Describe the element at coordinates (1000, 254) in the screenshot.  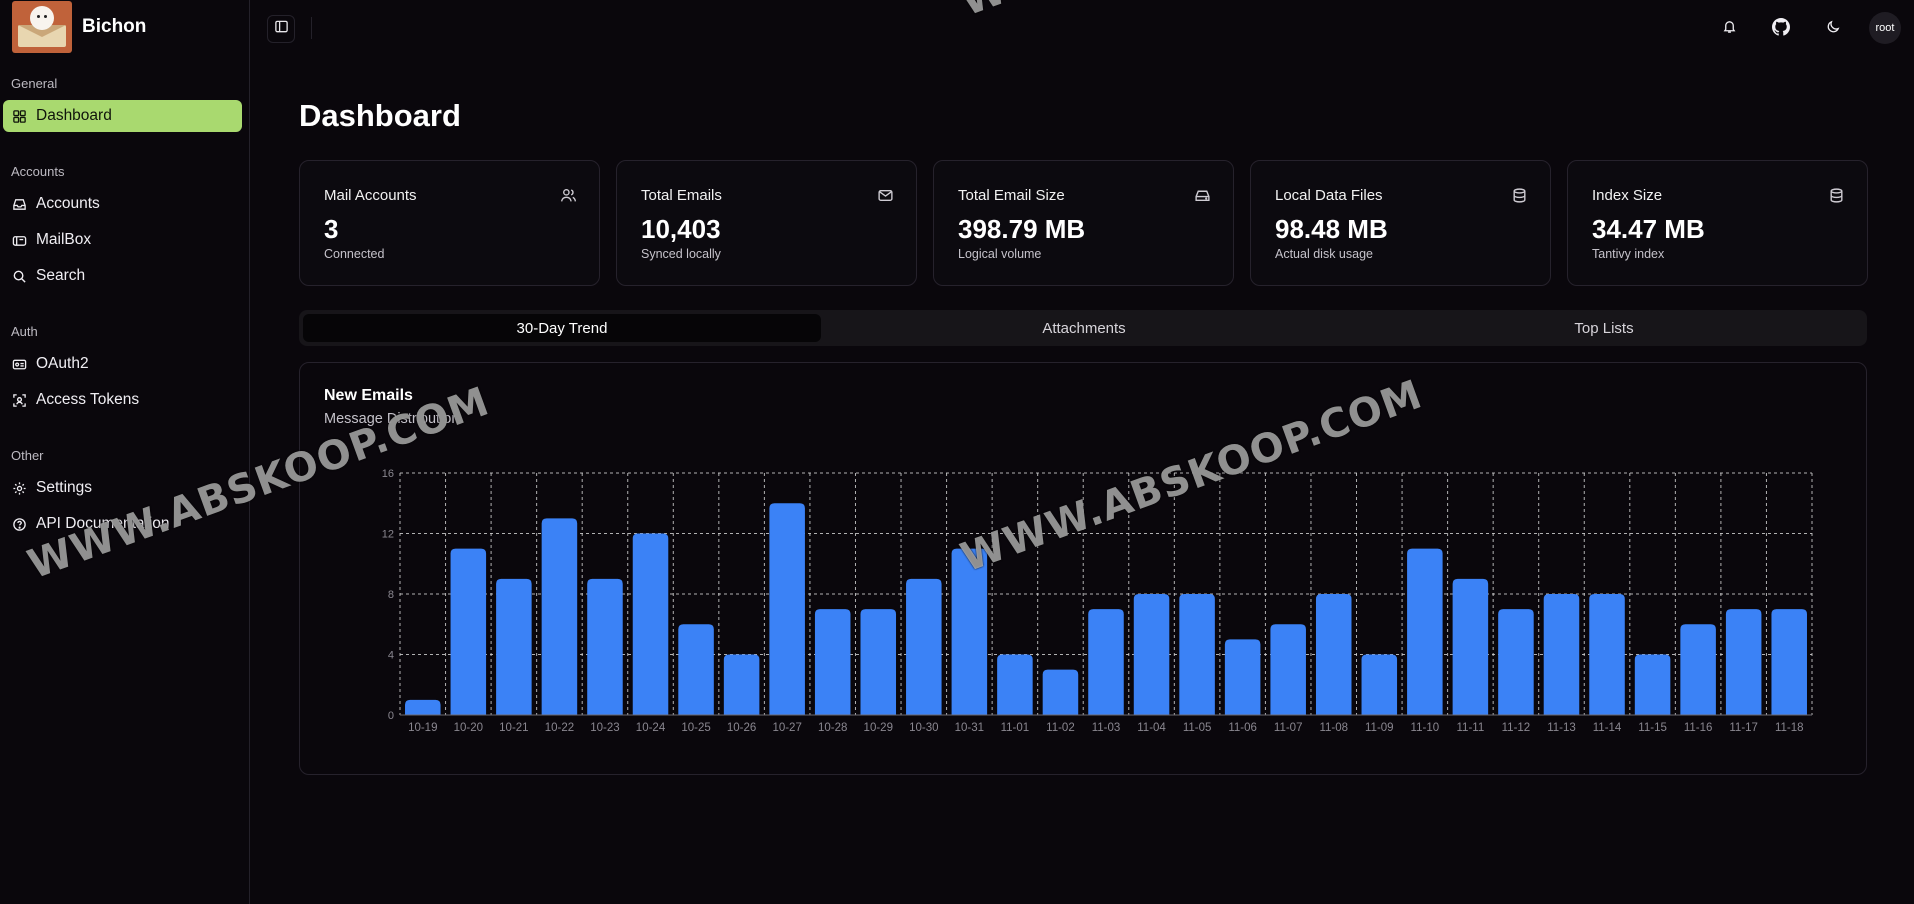
I see `stat-subtitle: Logical volume` at that location.